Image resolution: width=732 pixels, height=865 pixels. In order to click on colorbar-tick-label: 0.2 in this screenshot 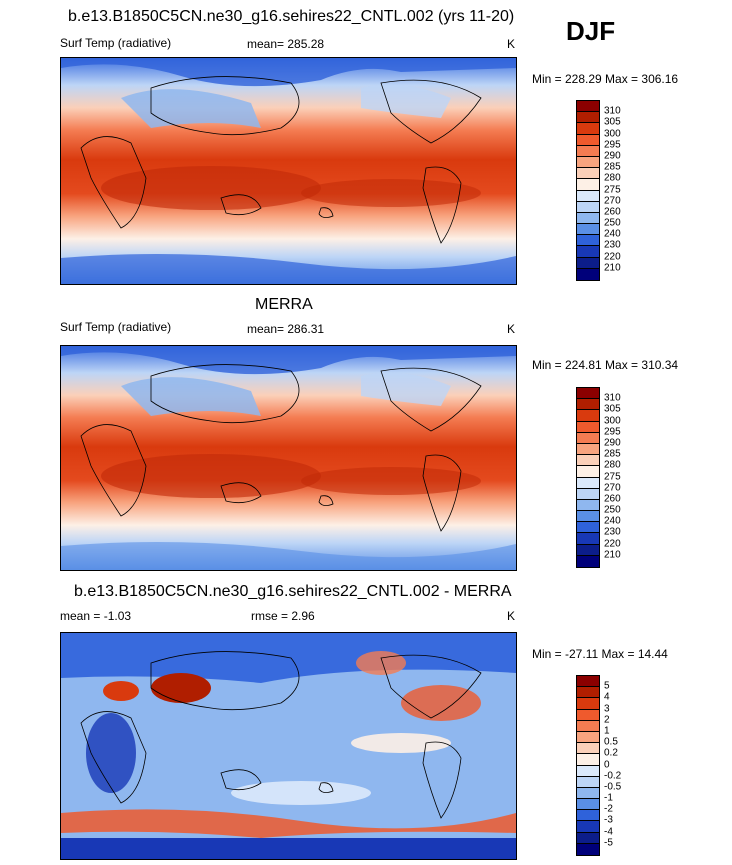, I will do `click(611, 753)`.